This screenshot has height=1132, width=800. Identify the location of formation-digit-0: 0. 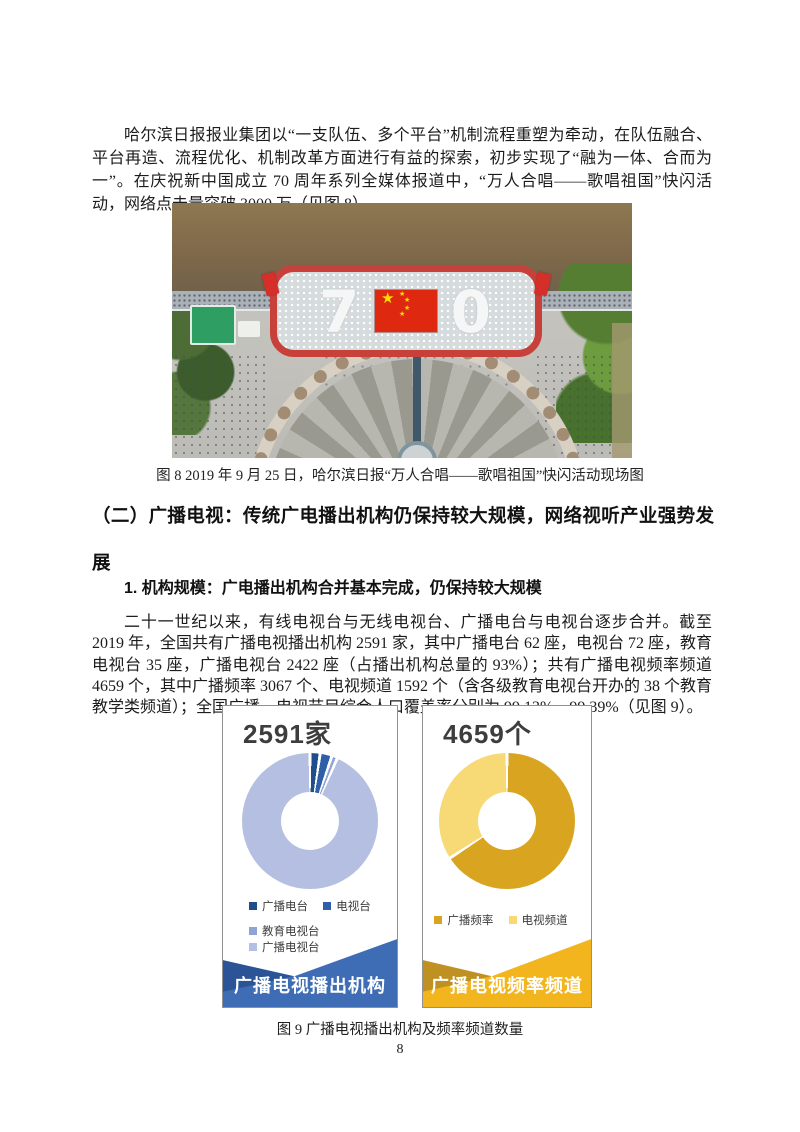
(470, 312).